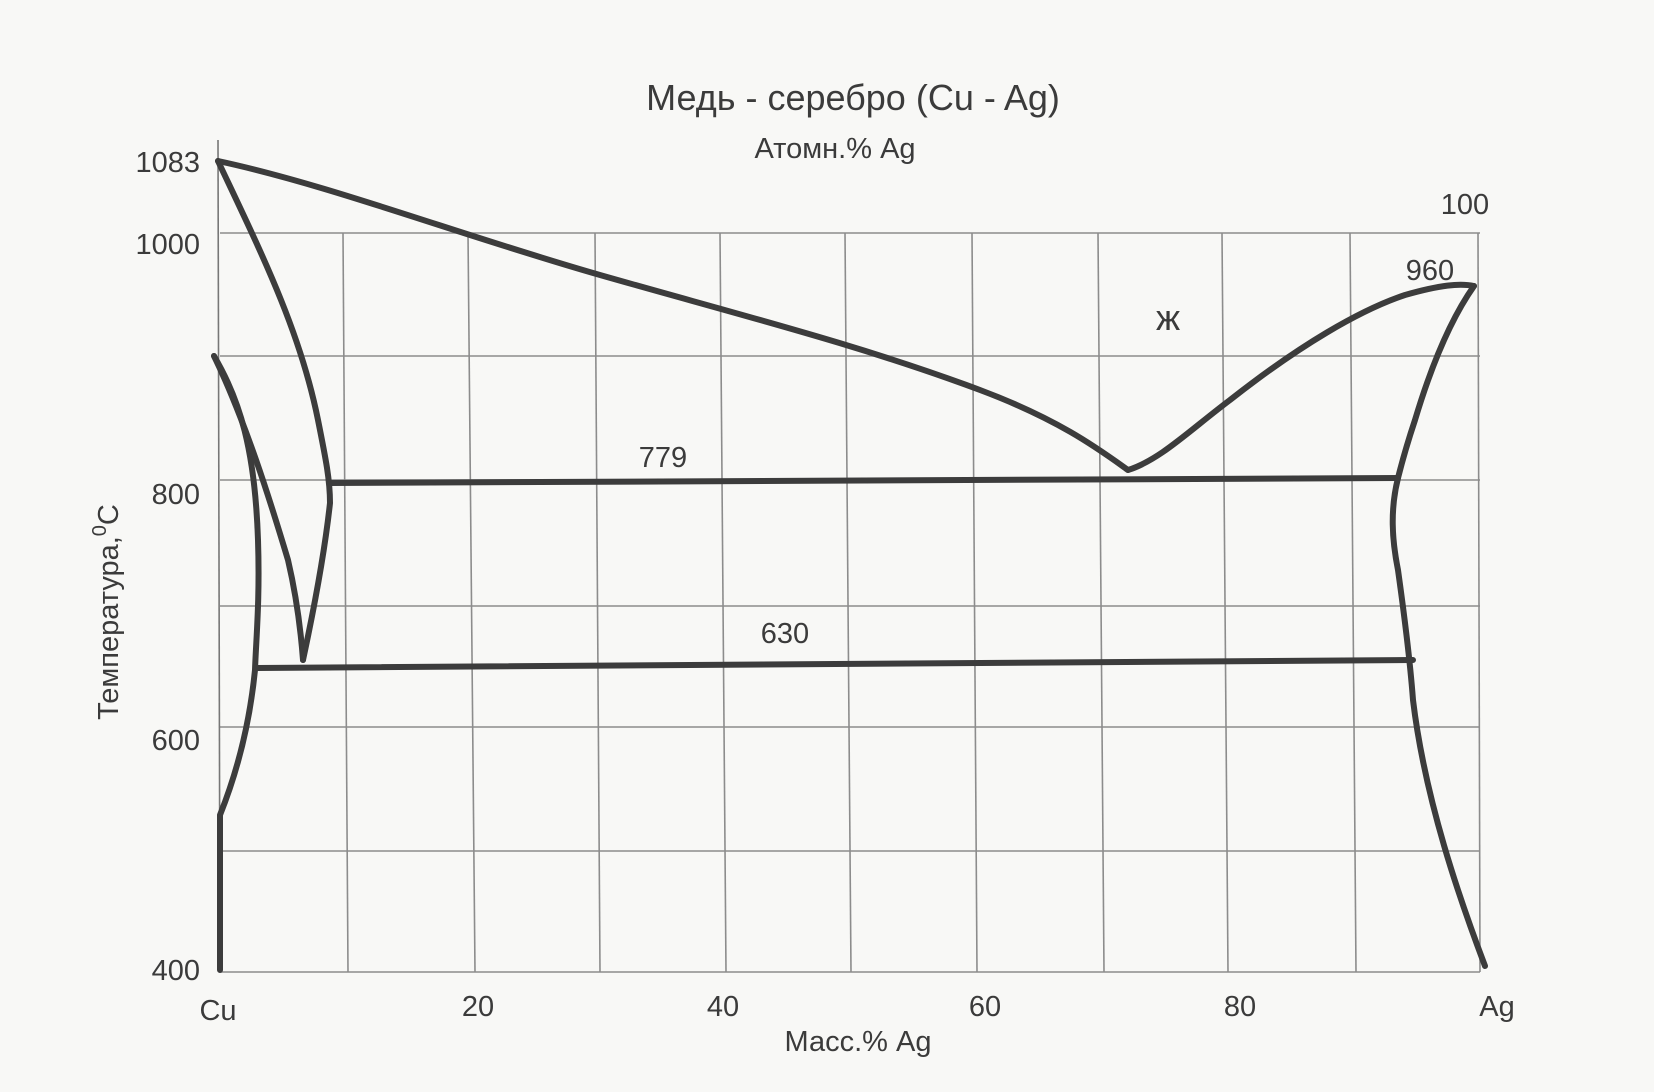 The image size is (1654, 1092). Describe the element at coordinates (723, 1007) in the screenshot. I see `x-tick-40: 40` at that location.